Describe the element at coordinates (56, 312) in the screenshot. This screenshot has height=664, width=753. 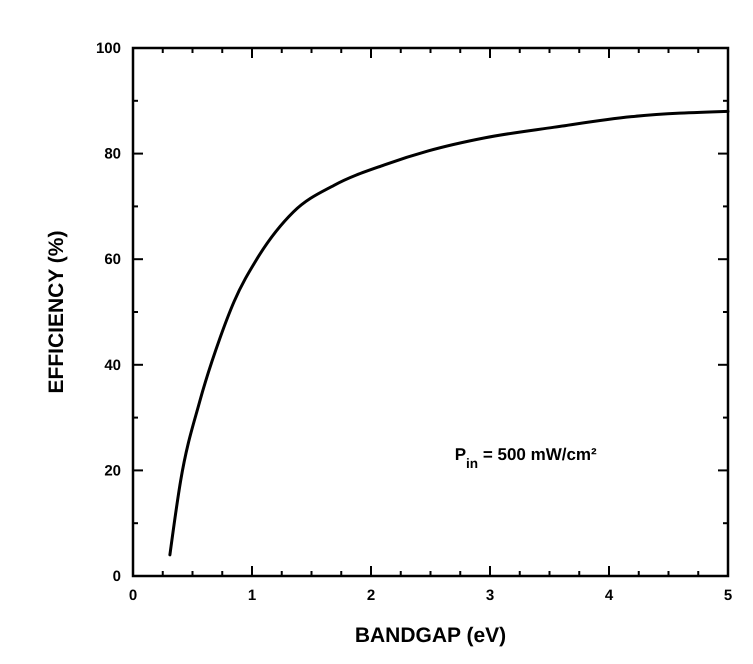
I see `y-axis-title: EFFICIENCY (%)` at that location.